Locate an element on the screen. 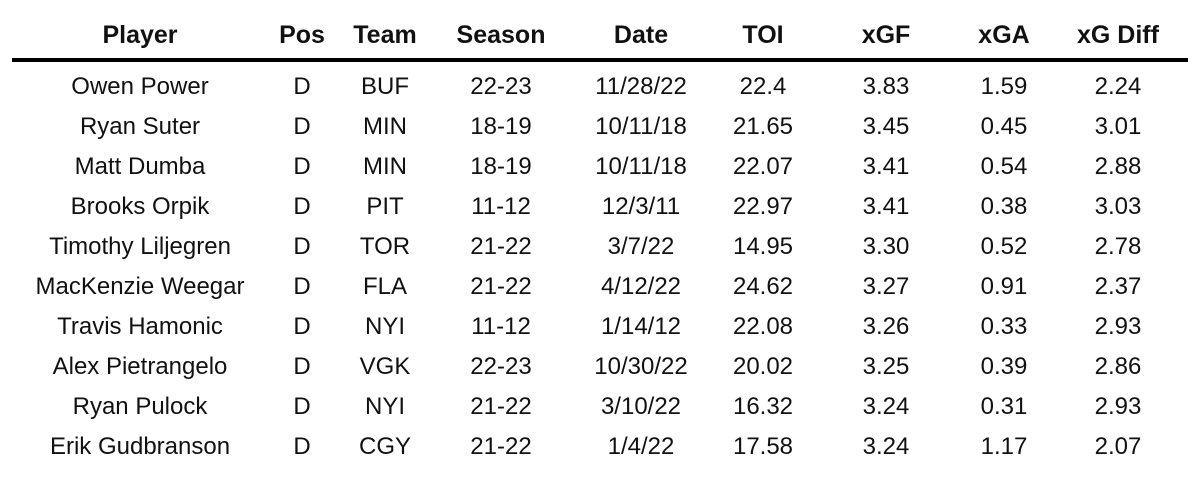 This screenshot has width=1200, height=484. cell-toi: 20.02 is located at coordinates (763, 366).